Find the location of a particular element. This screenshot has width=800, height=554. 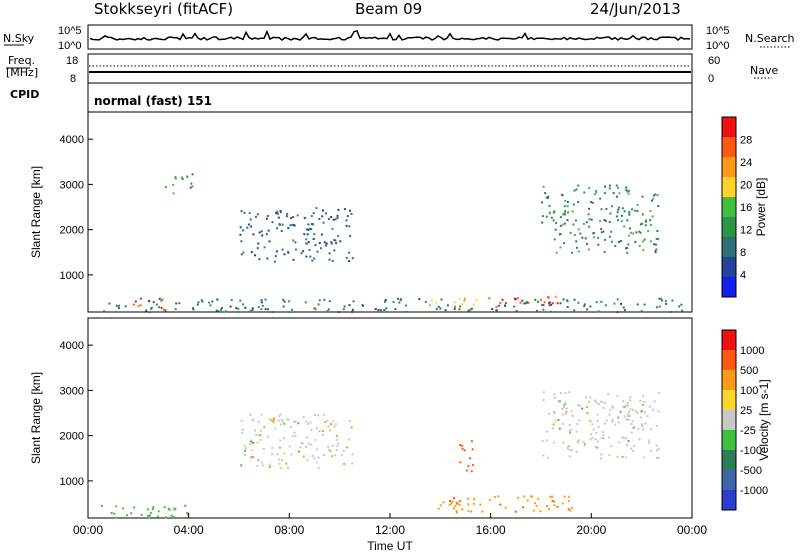

colorbar-tick-label: 8 is located at coordinates (743, 253).